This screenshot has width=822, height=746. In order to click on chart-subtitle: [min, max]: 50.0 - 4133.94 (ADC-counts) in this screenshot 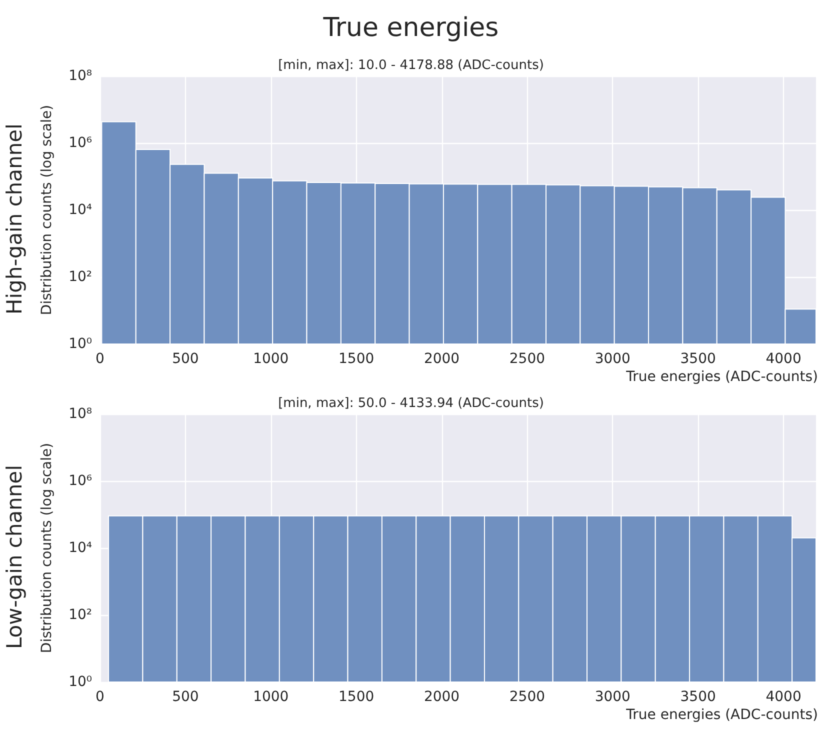, I will do `click(411, 403)`.